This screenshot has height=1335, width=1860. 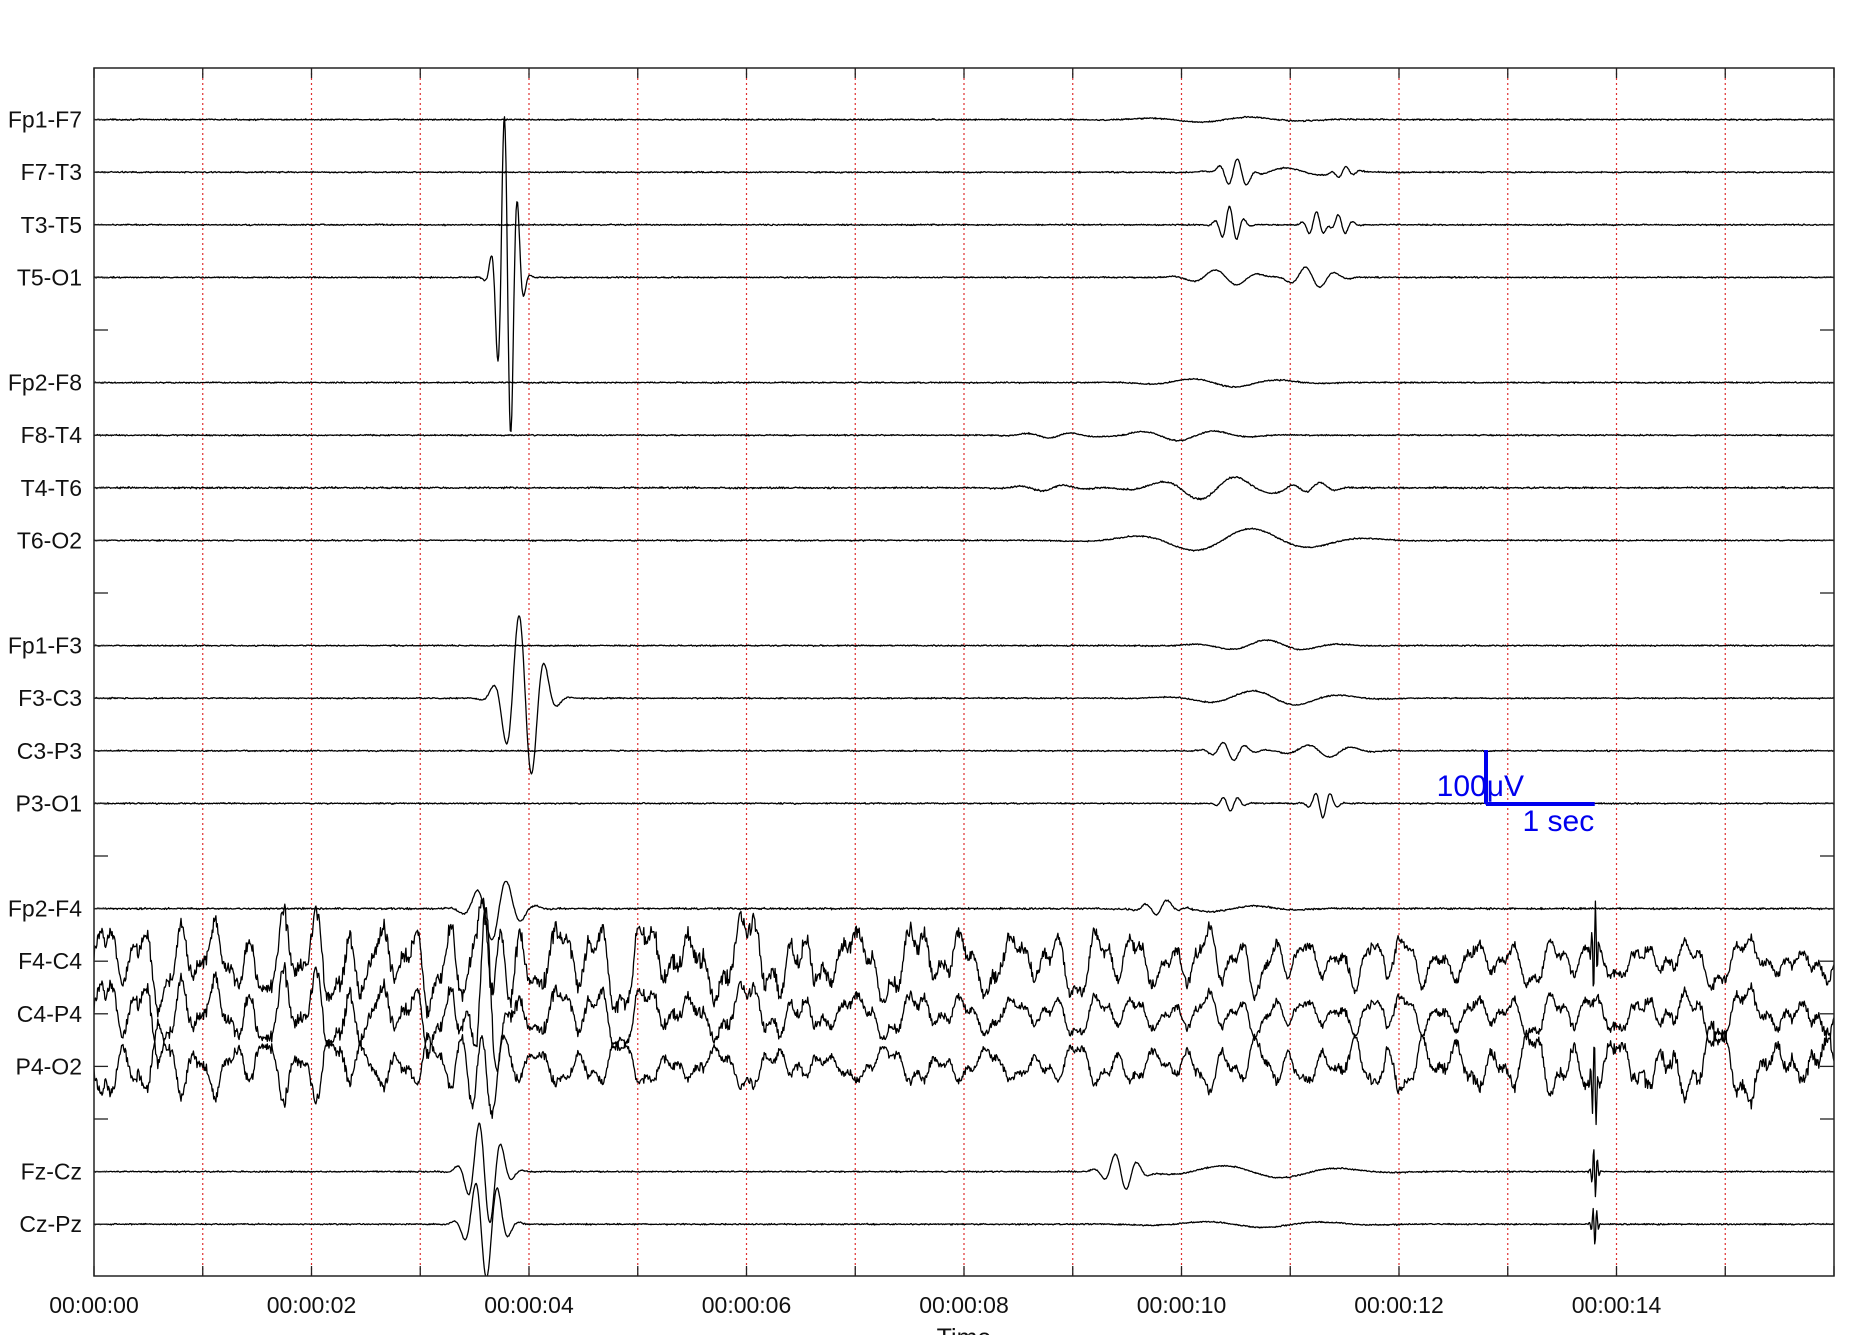 What do you see at coordinates (49, 540) in the screenshot?
I see `channel-label: T6-O2` at bounding box center [49, 540].